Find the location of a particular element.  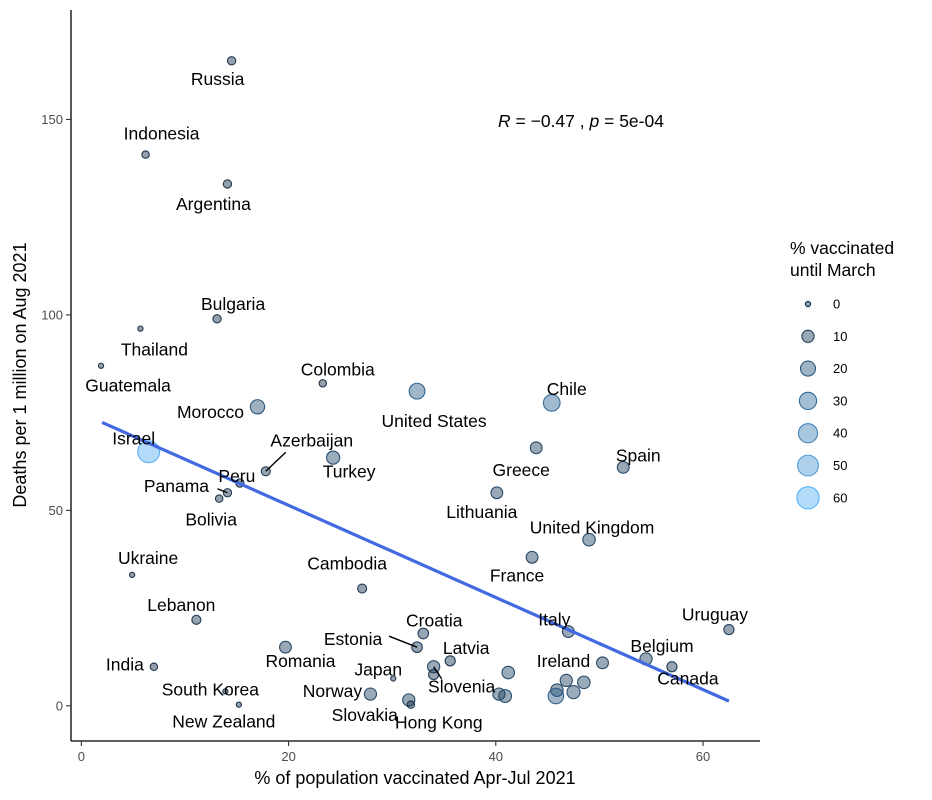

y-tick-label: 100 is located at coordinates (52, 314).